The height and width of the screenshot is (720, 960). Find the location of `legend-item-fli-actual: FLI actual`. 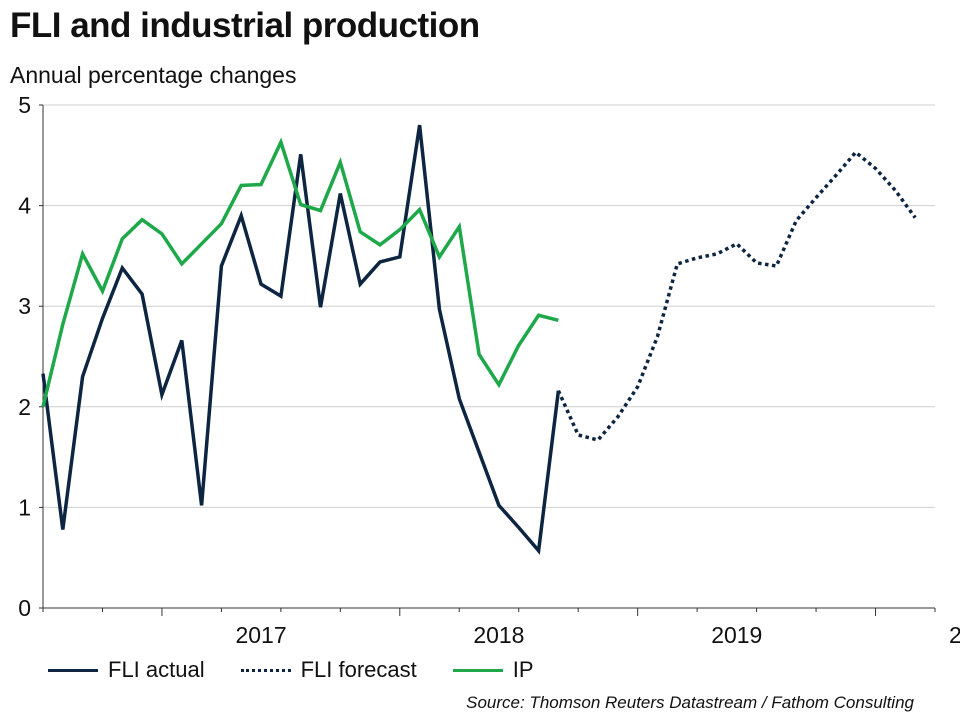

legend-item-fli-actual: FLI actual is located at coordinates (126, 670).